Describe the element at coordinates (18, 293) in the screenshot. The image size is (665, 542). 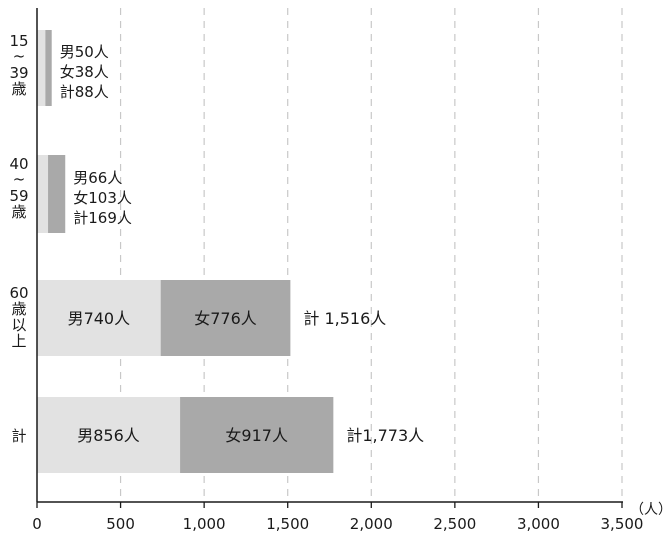
I see `category-label: 60` at that location.